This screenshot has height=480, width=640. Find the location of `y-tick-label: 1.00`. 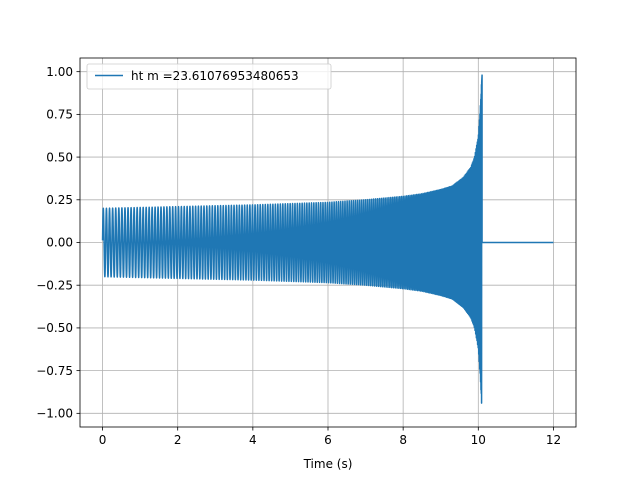

y-tick-label: 1.00 is located at coordinates (59, 72).